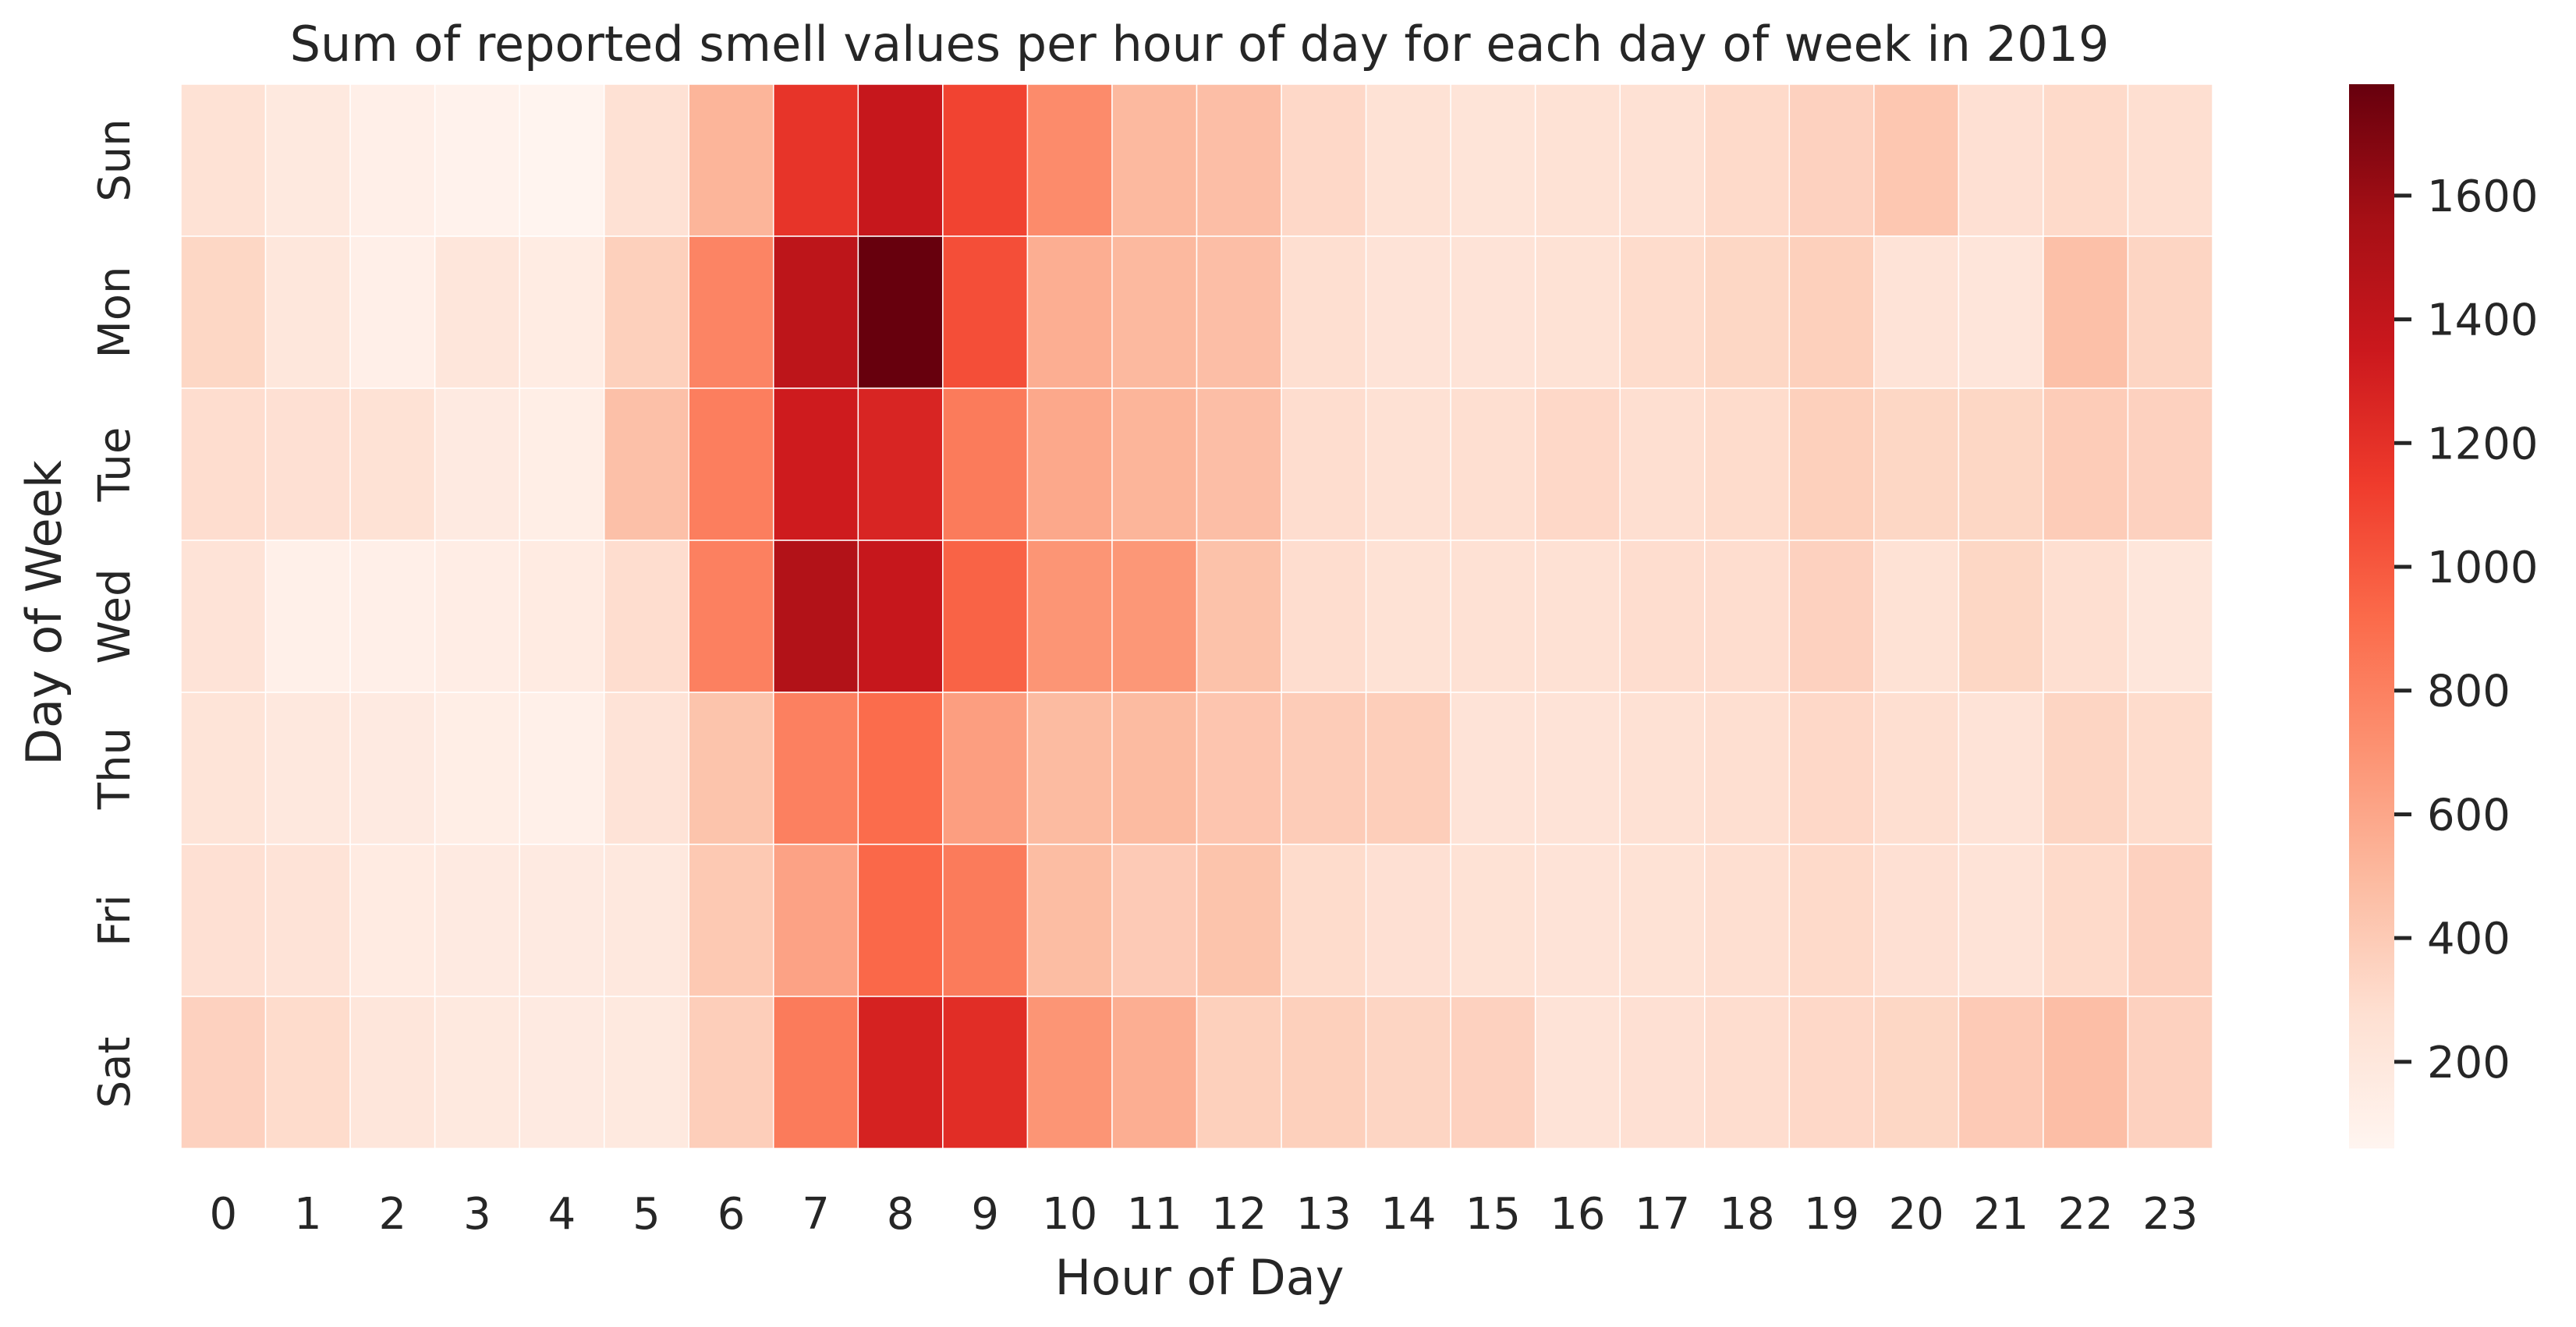  Describe the element at coordinates (2483, 320) in the screenshot. I see `colorbar-tick-label: 1400` at that location.